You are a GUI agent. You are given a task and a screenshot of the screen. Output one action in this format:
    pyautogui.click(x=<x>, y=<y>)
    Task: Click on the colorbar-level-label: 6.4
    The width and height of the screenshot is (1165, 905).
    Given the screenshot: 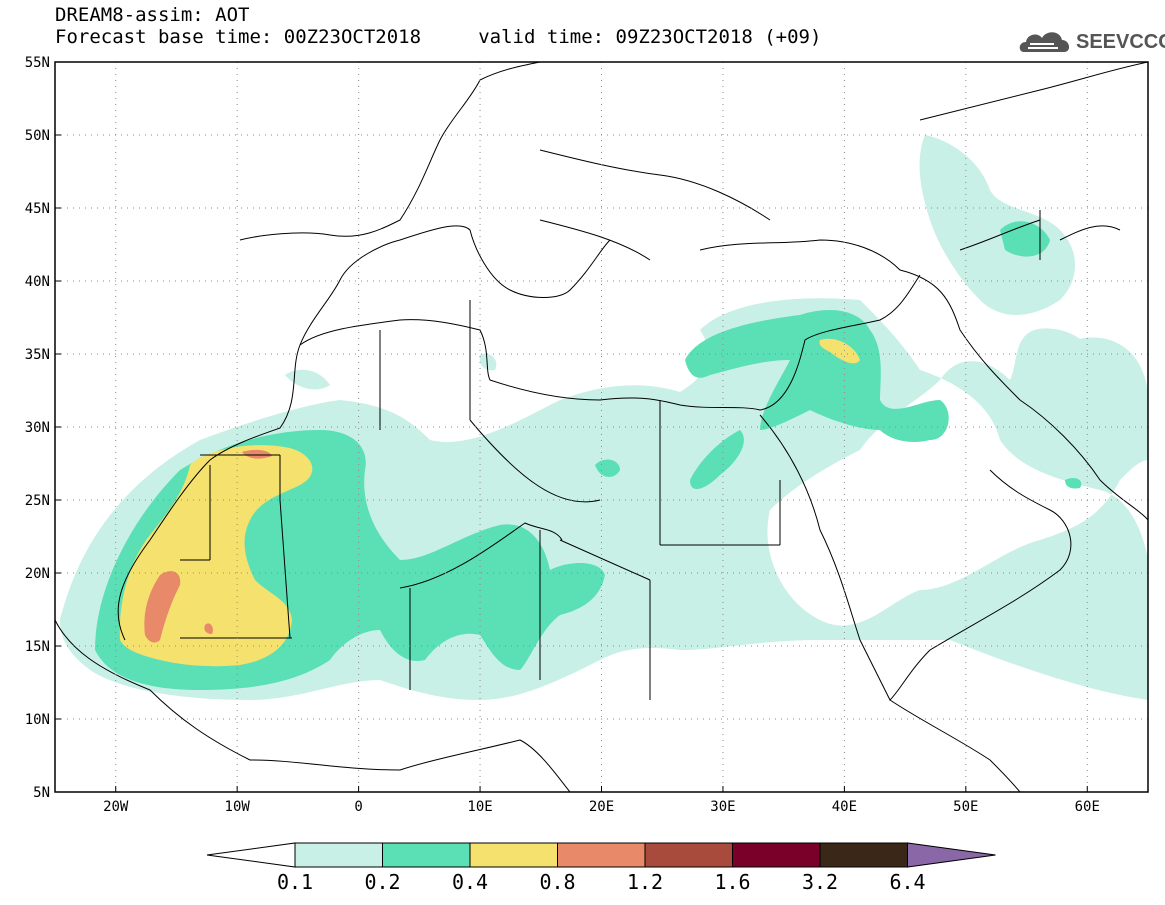 What is the action you would take?
    pyautogui.click(x=907, y=882)
    